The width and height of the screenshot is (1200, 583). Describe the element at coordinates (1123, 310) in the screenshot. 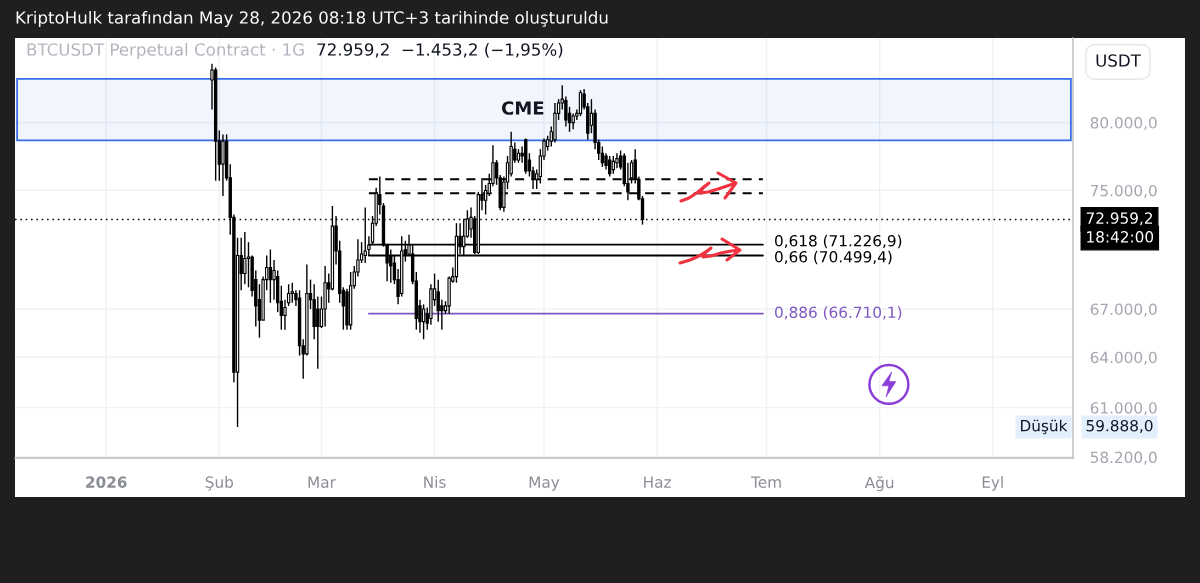

I see `y-tick-label: 67.000,0` at that location.